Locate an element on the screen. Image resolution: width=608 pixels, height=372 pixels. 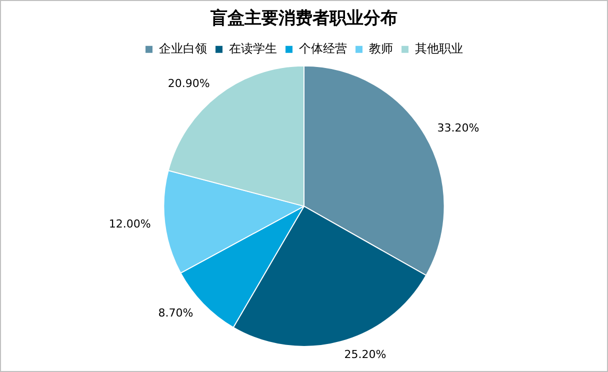
legend-label: 企业白领 is located at coordinates (183, 49).